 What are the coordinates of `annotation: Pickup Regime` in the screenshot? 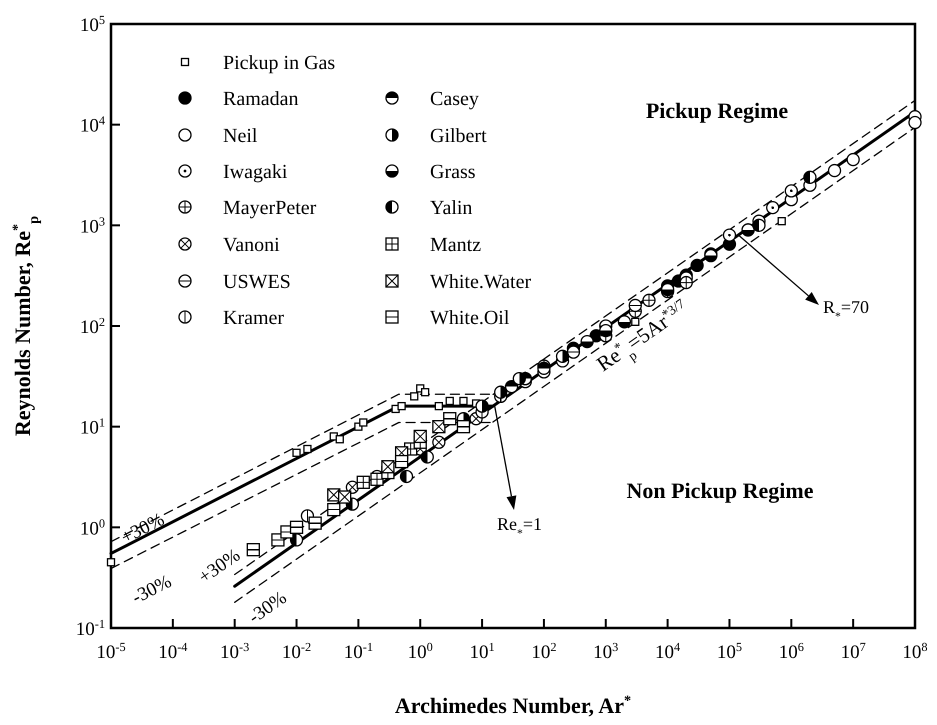 It's located at (717, 110).